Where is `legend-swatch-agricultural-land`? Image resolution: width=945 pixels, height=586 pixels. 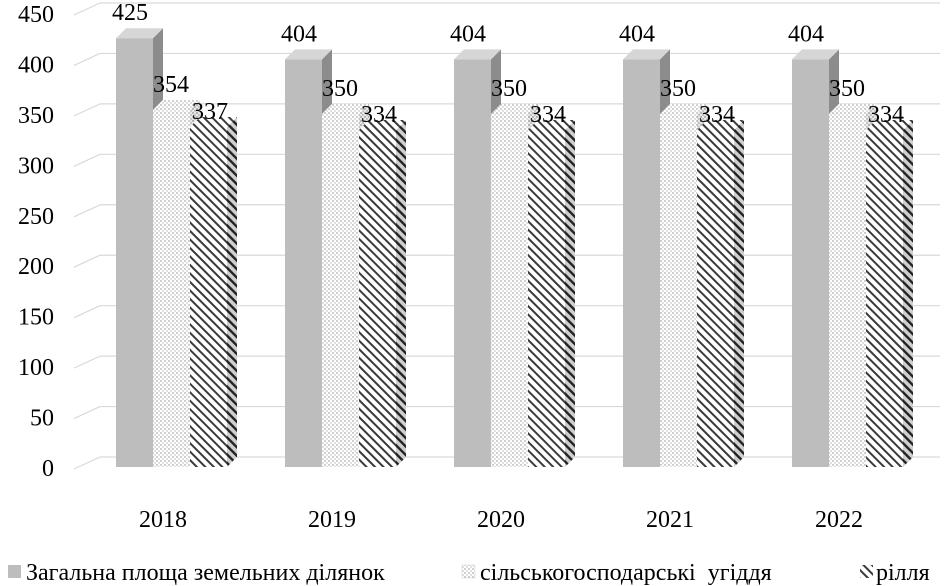
legend-swatch-agricultural-land is located at coordinates (468, 571).